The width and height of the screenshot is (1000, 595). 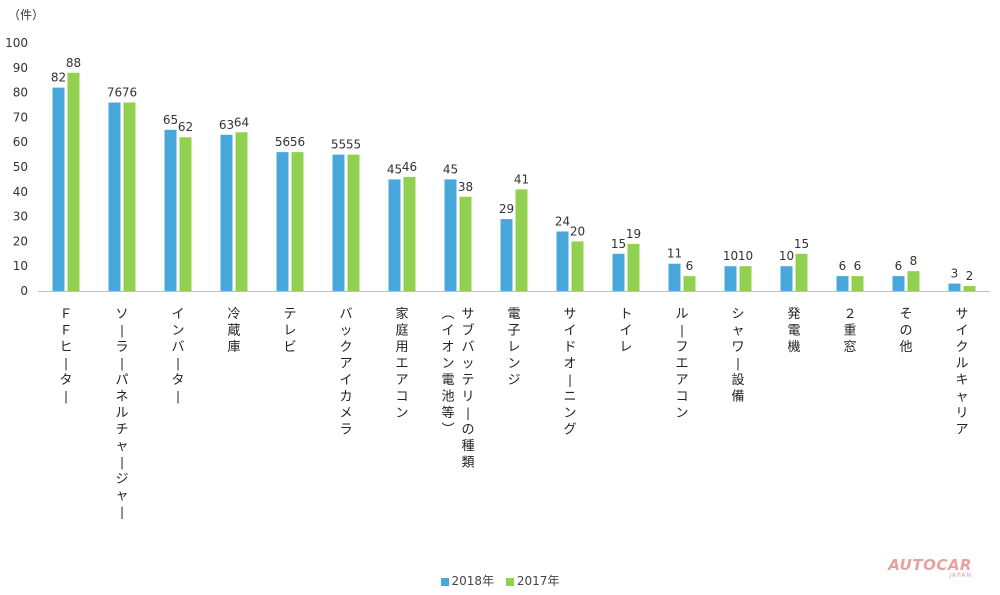 What do you see at coordinates (618, 244) in the screenshot?
I see `data-label-2018: 15` at bounding box center [618, 244].